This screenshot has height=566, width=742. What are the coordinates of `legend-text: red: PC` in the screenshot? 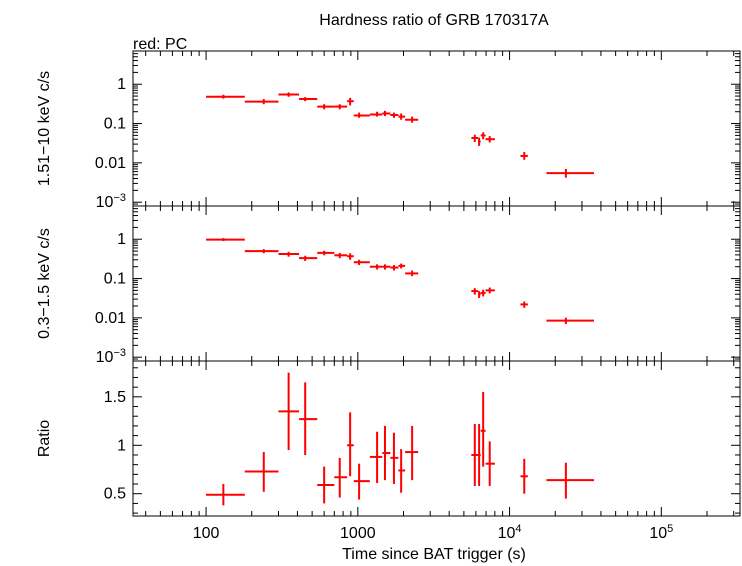 It's located at (160, 44).